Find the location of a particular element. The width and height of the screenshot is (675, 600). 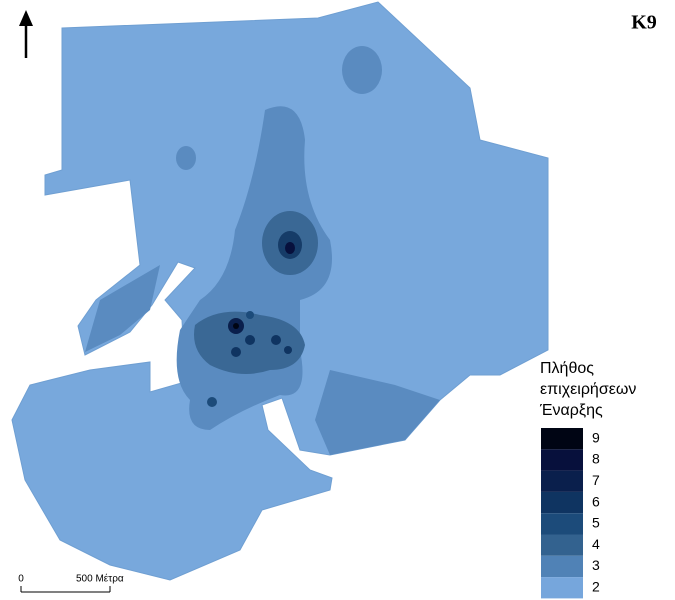

scale-end: 500 Μέτρα is located at coordinates (100, 579).